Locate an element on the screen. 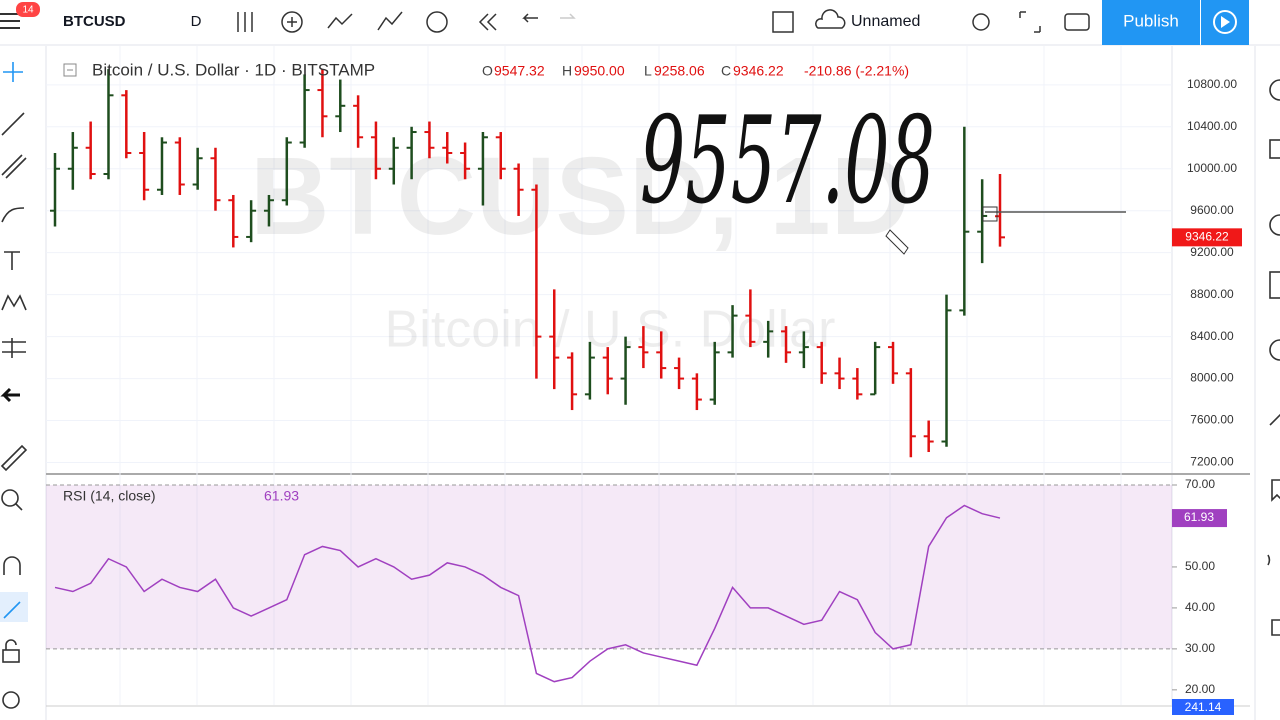  interval: D is located at coordinates (196, 21).